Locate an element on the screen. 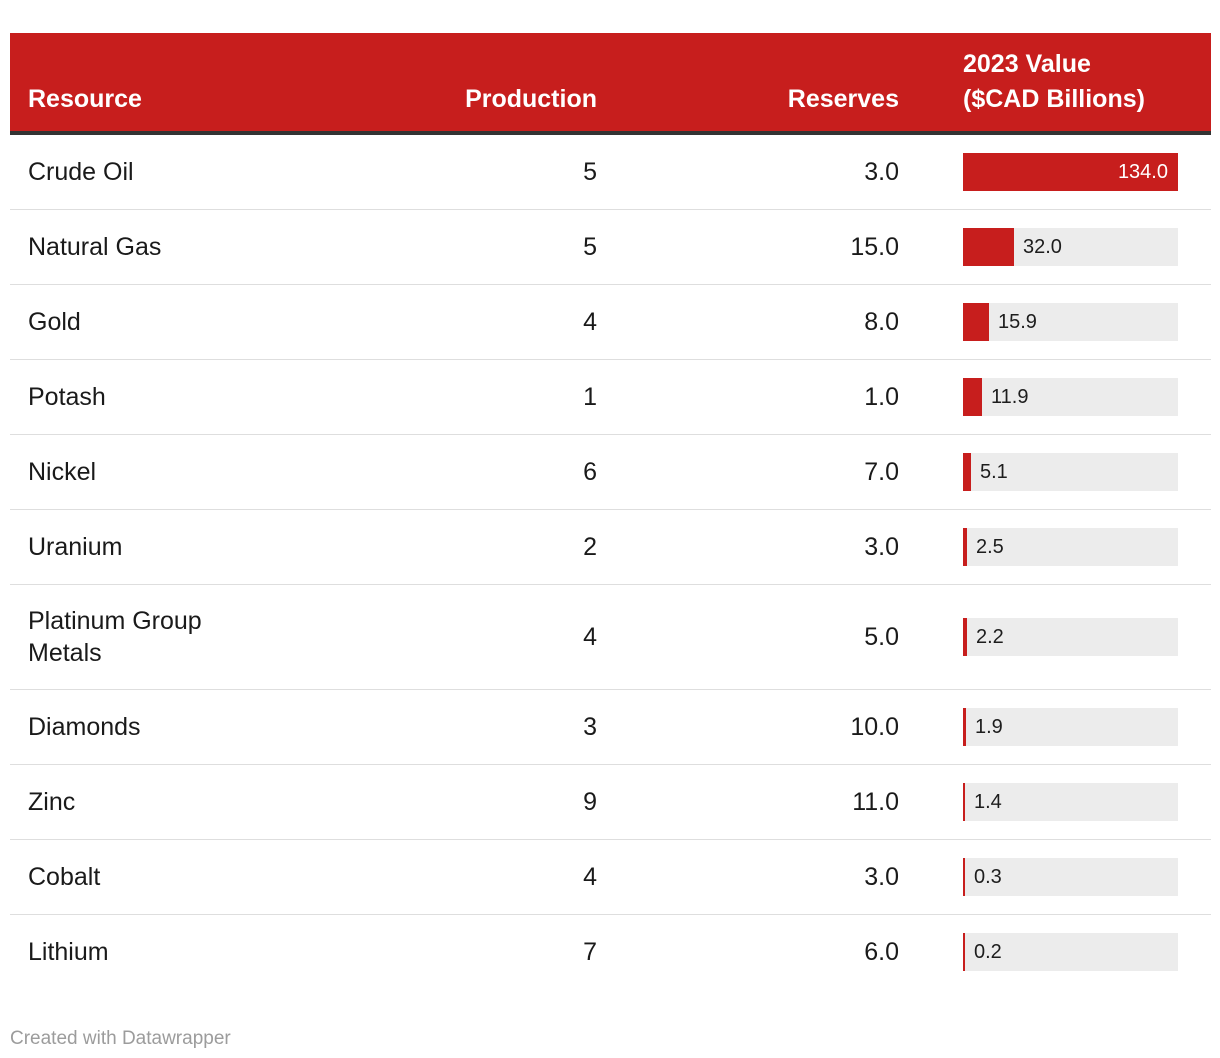  value-bar-label: 1.9 is located at coordinates (989, 727).